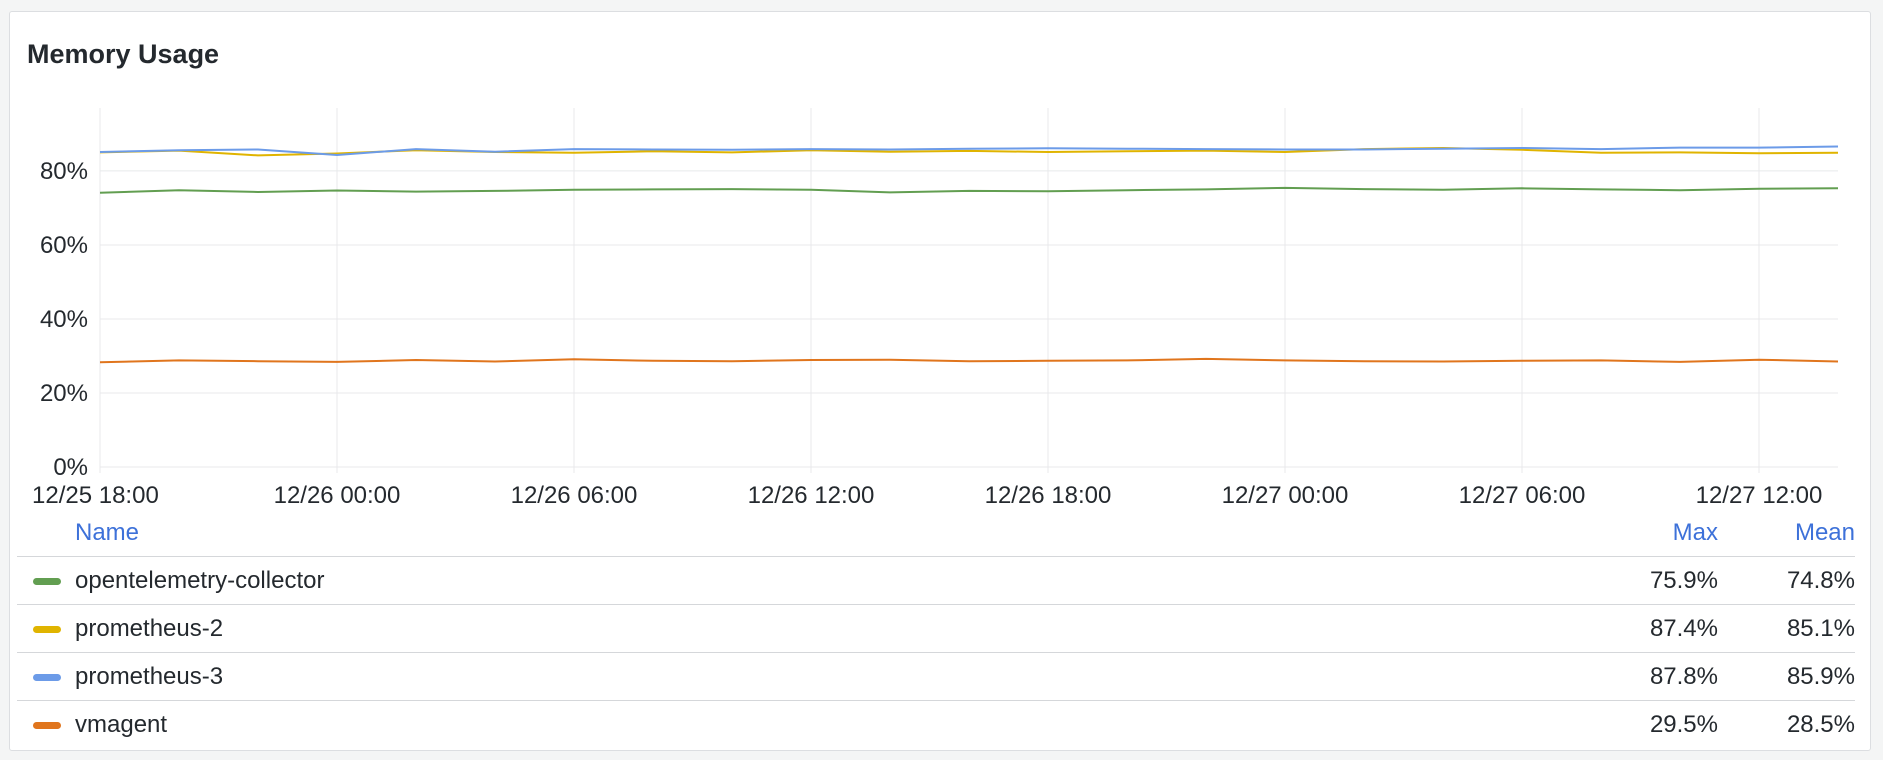  I want to click on series-max: 75.9%, so click(1683, 580).